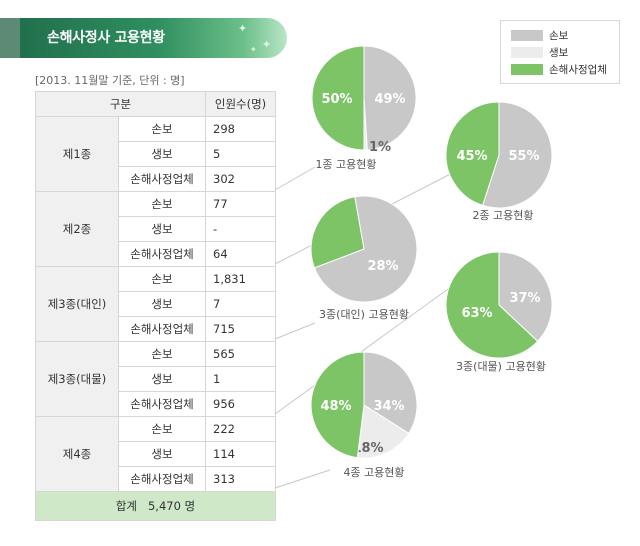 The image size is (640, 546). I want to click on total-row: 합계 5,470 명, so click(155, 506).